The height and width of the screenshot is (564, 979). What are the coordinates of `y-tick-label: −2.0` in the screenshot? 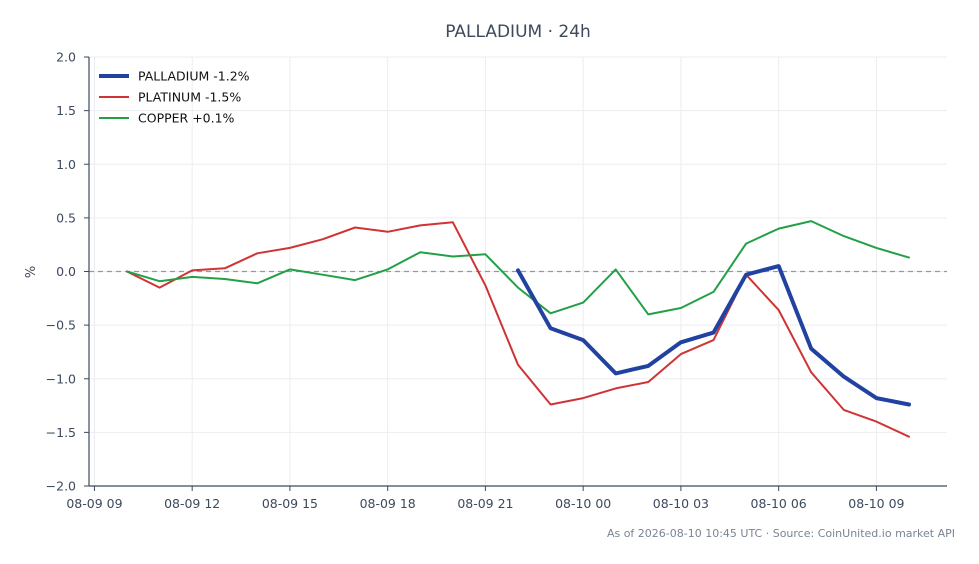 It's located at (61, 486).